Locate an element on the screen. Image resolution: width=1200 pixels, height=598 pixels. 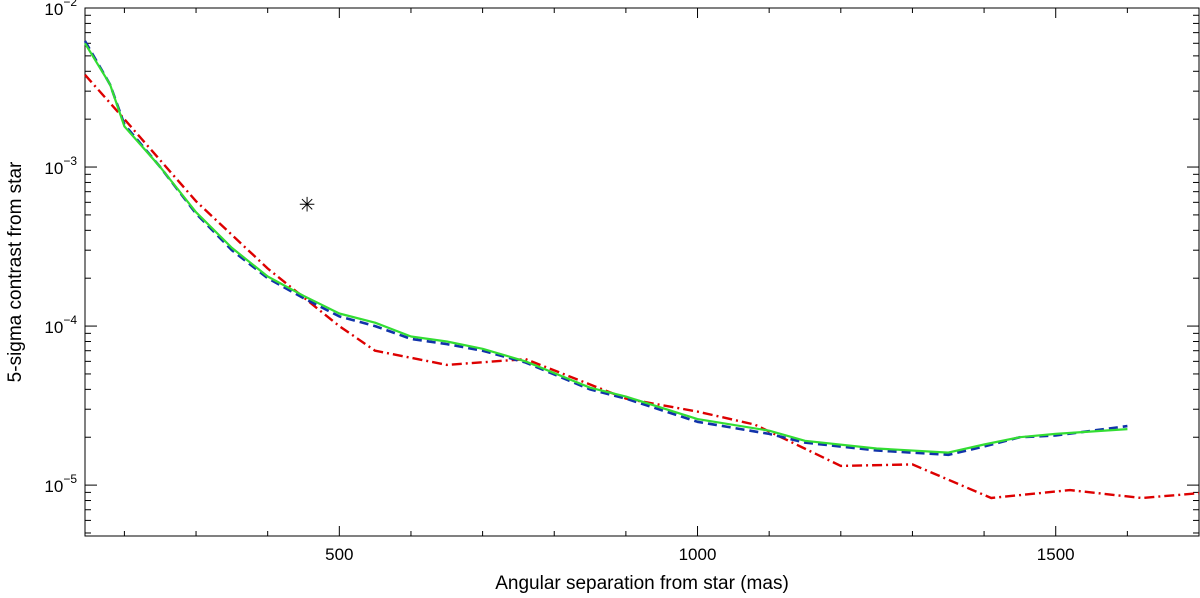
x-tick-label: 1000 is located at coordinates (698, 554).